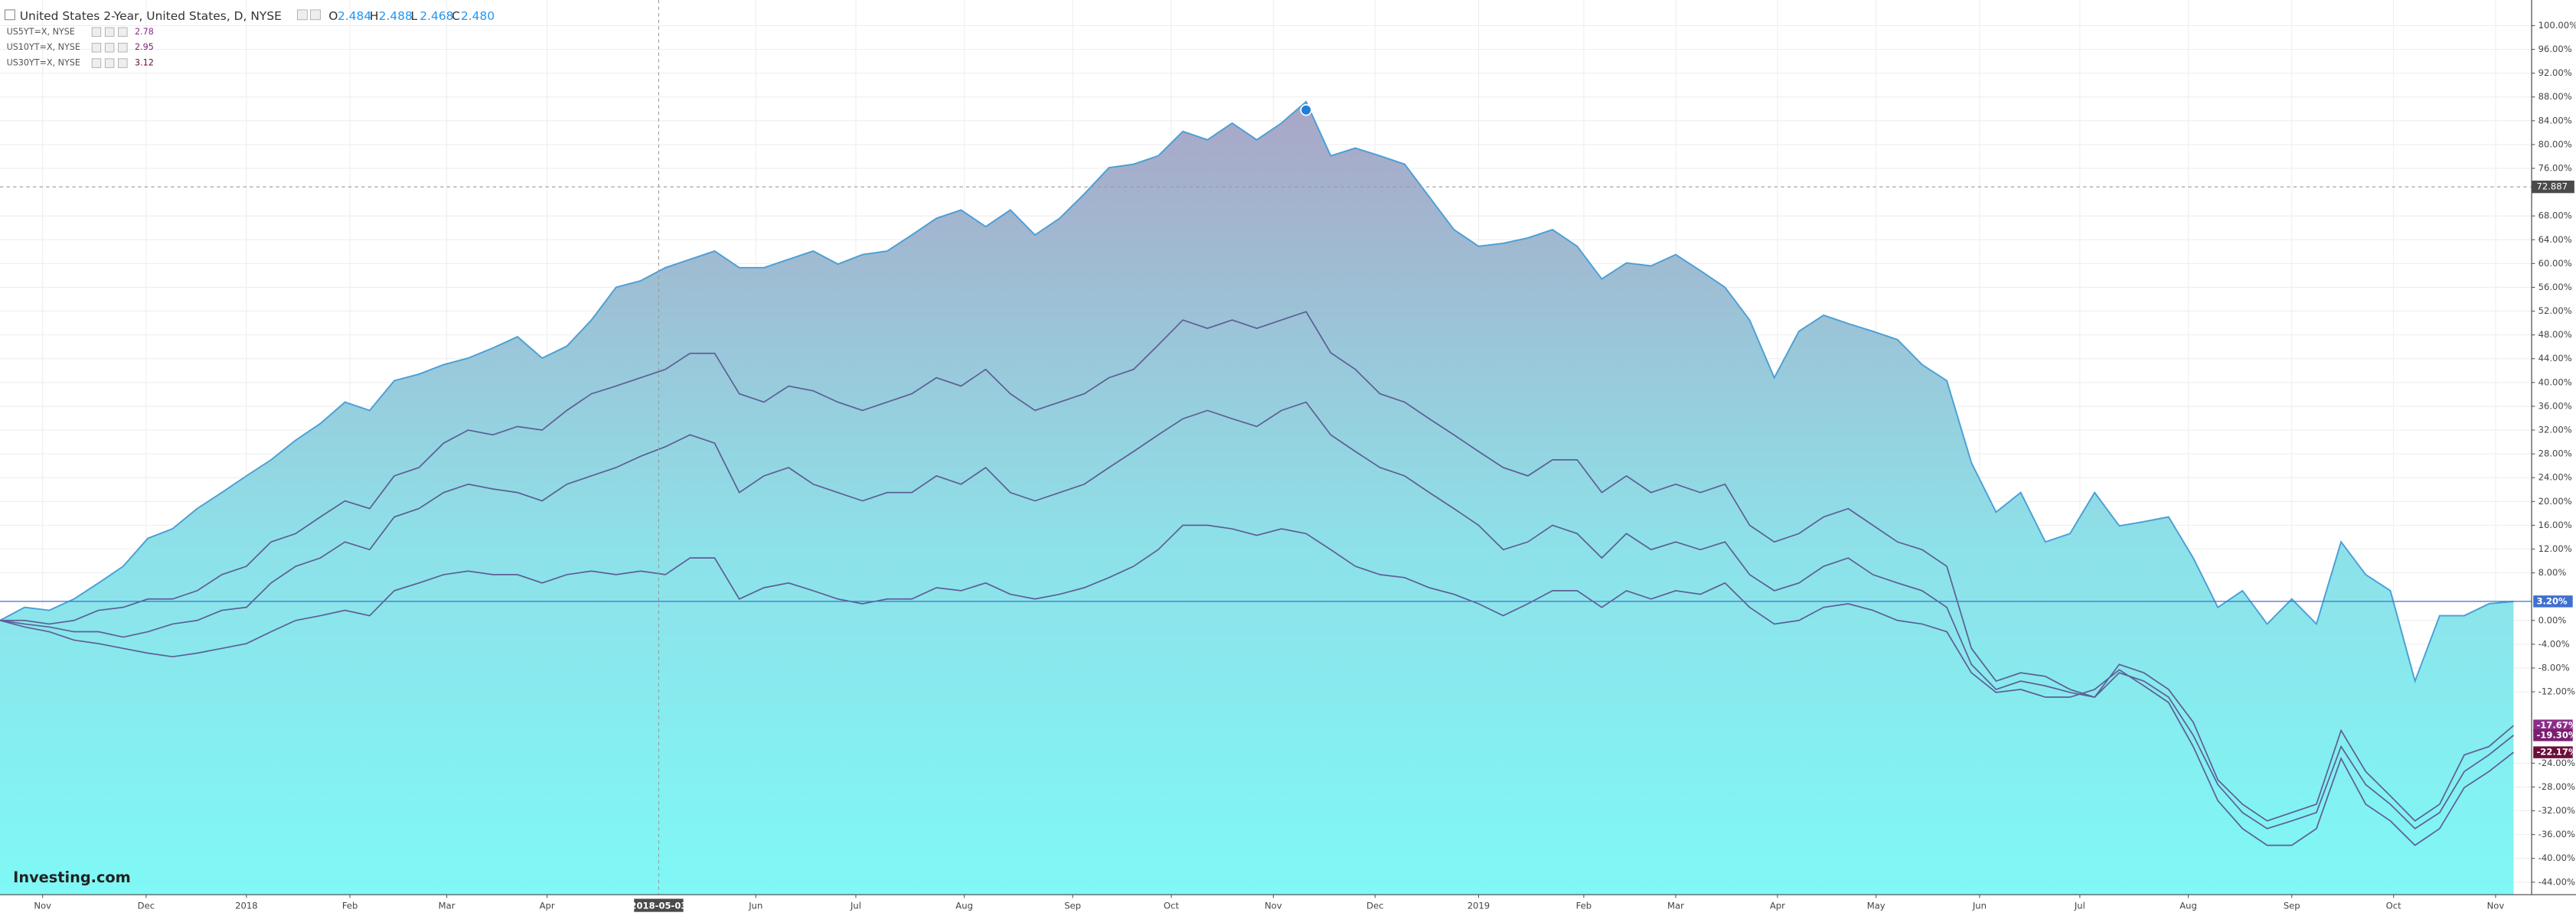  I want to click on y-tick-label: 68.00%, so click(2555, 215).